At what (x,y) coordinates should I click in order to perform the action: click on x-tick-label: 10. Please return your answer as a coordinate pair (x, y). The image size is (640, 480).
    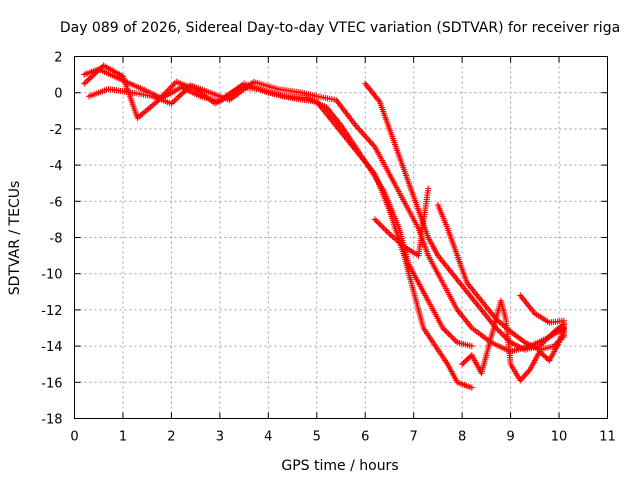
    Looking at the image, I should click on (559, 437).